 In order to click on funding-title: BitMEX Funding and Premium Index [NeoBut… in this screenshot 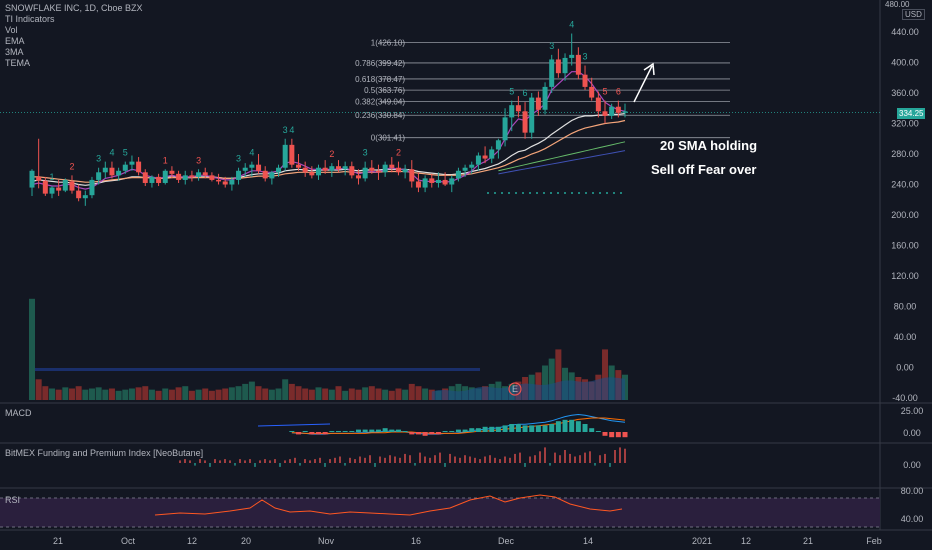, I will do `click(104, 453)`.